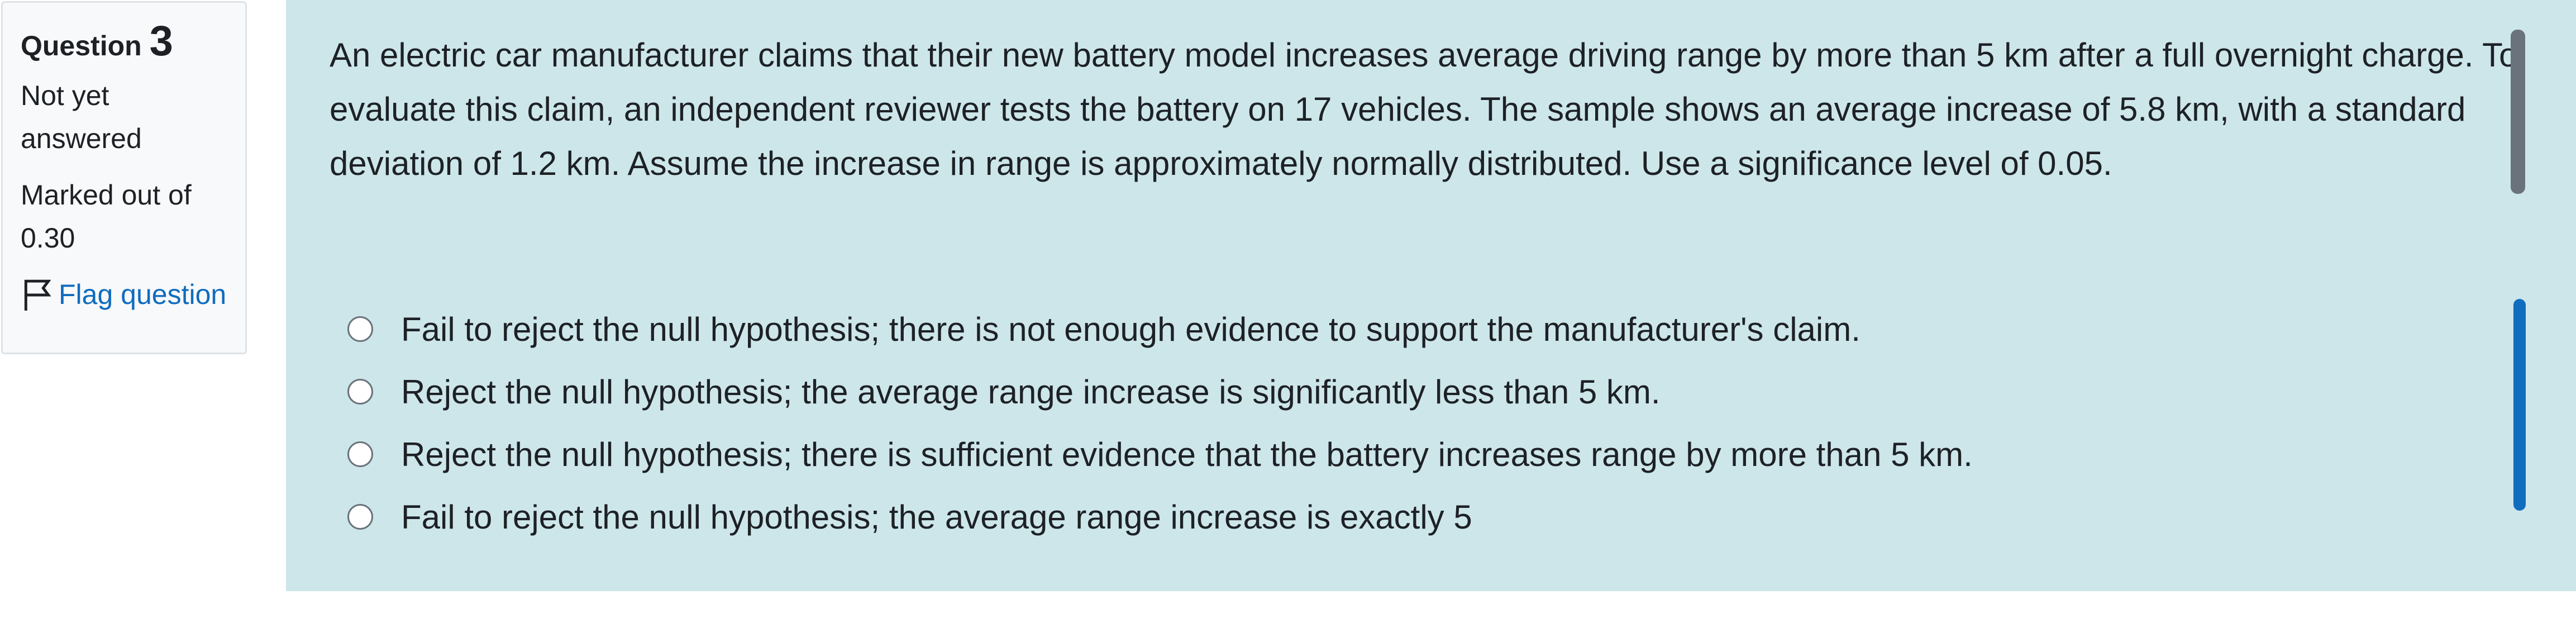 This screenshot has width=2576, height=628. I want to click on flag-question: Flag question, so click(124, 294).